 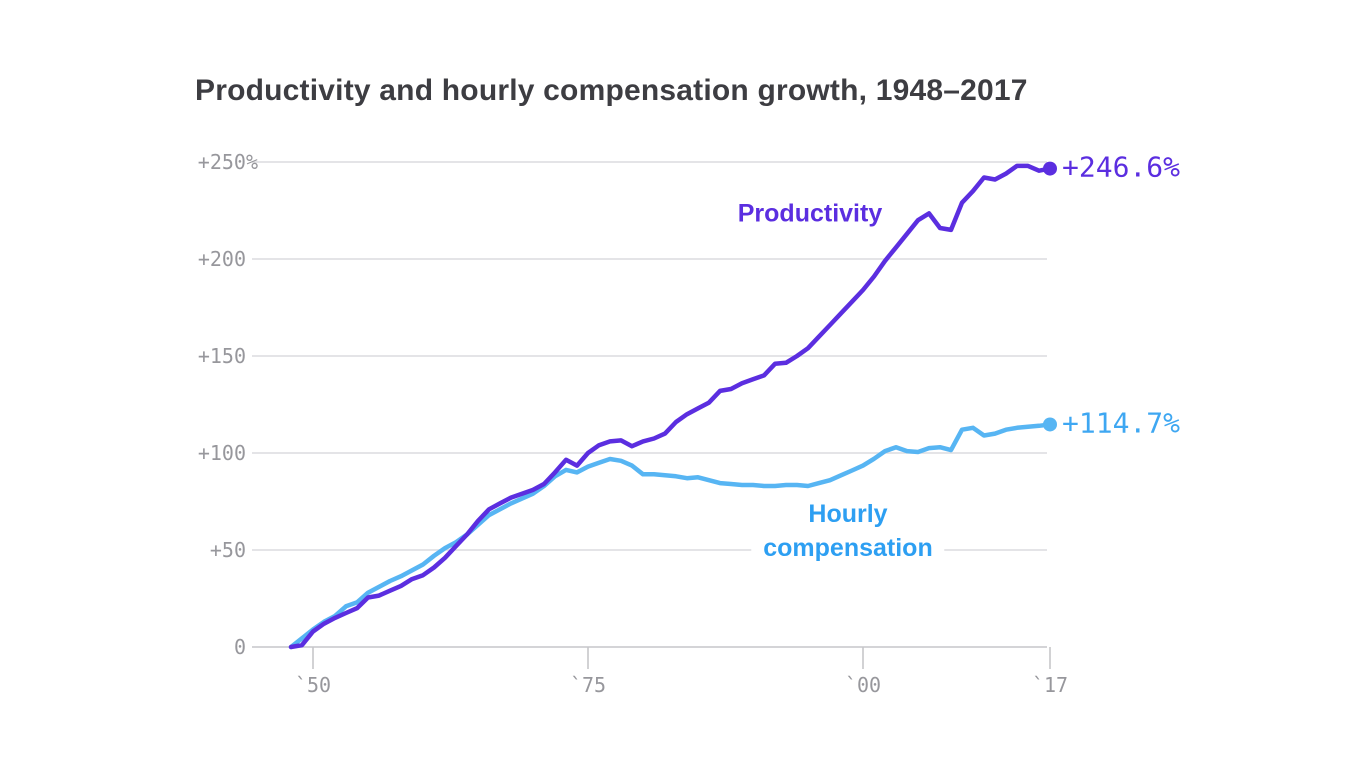 I want to click on end-dot-productivity, so click(x=1050, y=168).